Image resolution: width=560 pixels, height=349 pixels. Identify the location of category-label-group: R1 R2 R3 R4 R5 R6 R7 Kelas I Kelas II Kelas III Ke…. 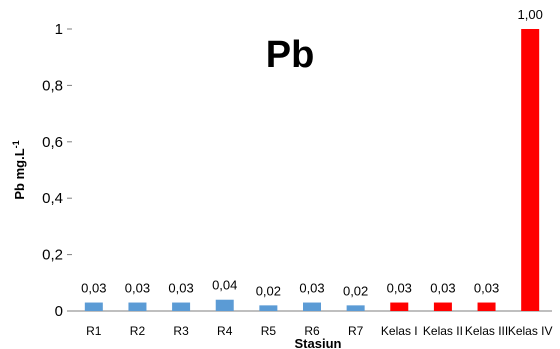
(319, 331).